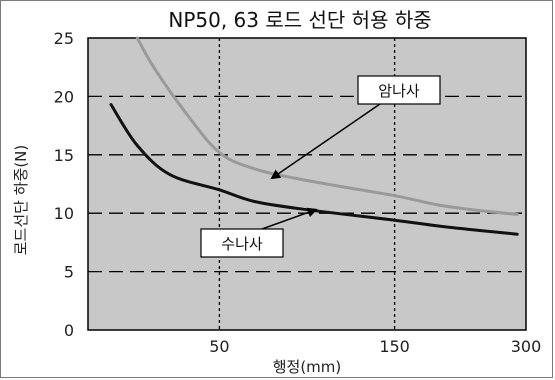 This screenshot has height=380, width=555. Describe the element at coordinates (64, 155) in the screenshot. I see `y-tick-label: 15` at that location.